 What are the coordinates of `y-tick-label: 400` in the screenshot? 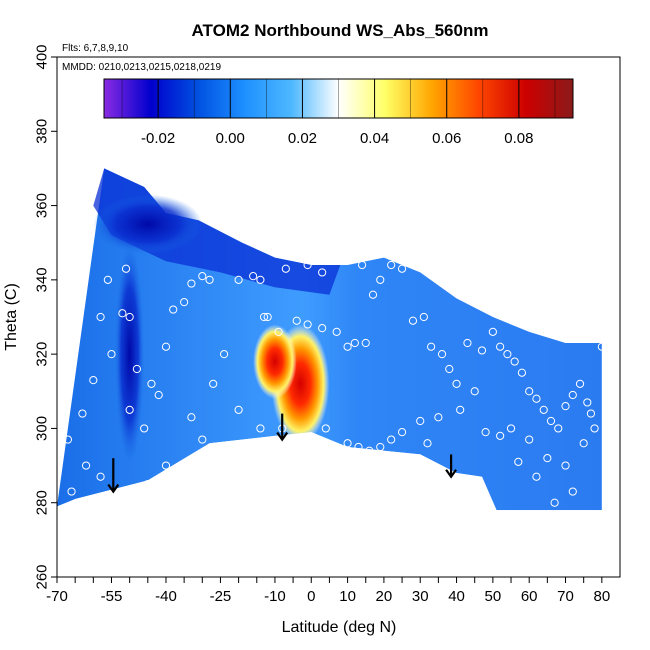 It's located at (42, 56).